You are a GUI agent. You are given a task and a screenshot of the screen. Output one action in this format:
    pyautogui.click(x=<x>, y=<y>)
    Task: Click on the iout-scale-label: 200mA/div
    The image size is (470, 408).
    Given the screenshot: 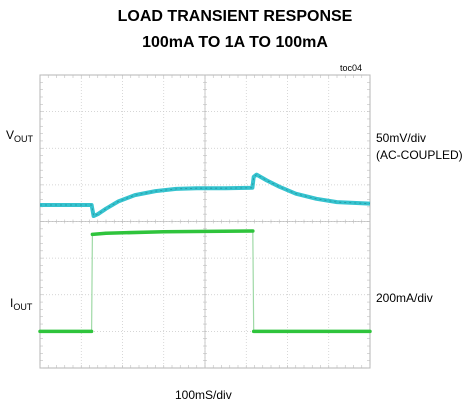 What is the action you would take?
    pyautogui.click(x=404, y=298)
    